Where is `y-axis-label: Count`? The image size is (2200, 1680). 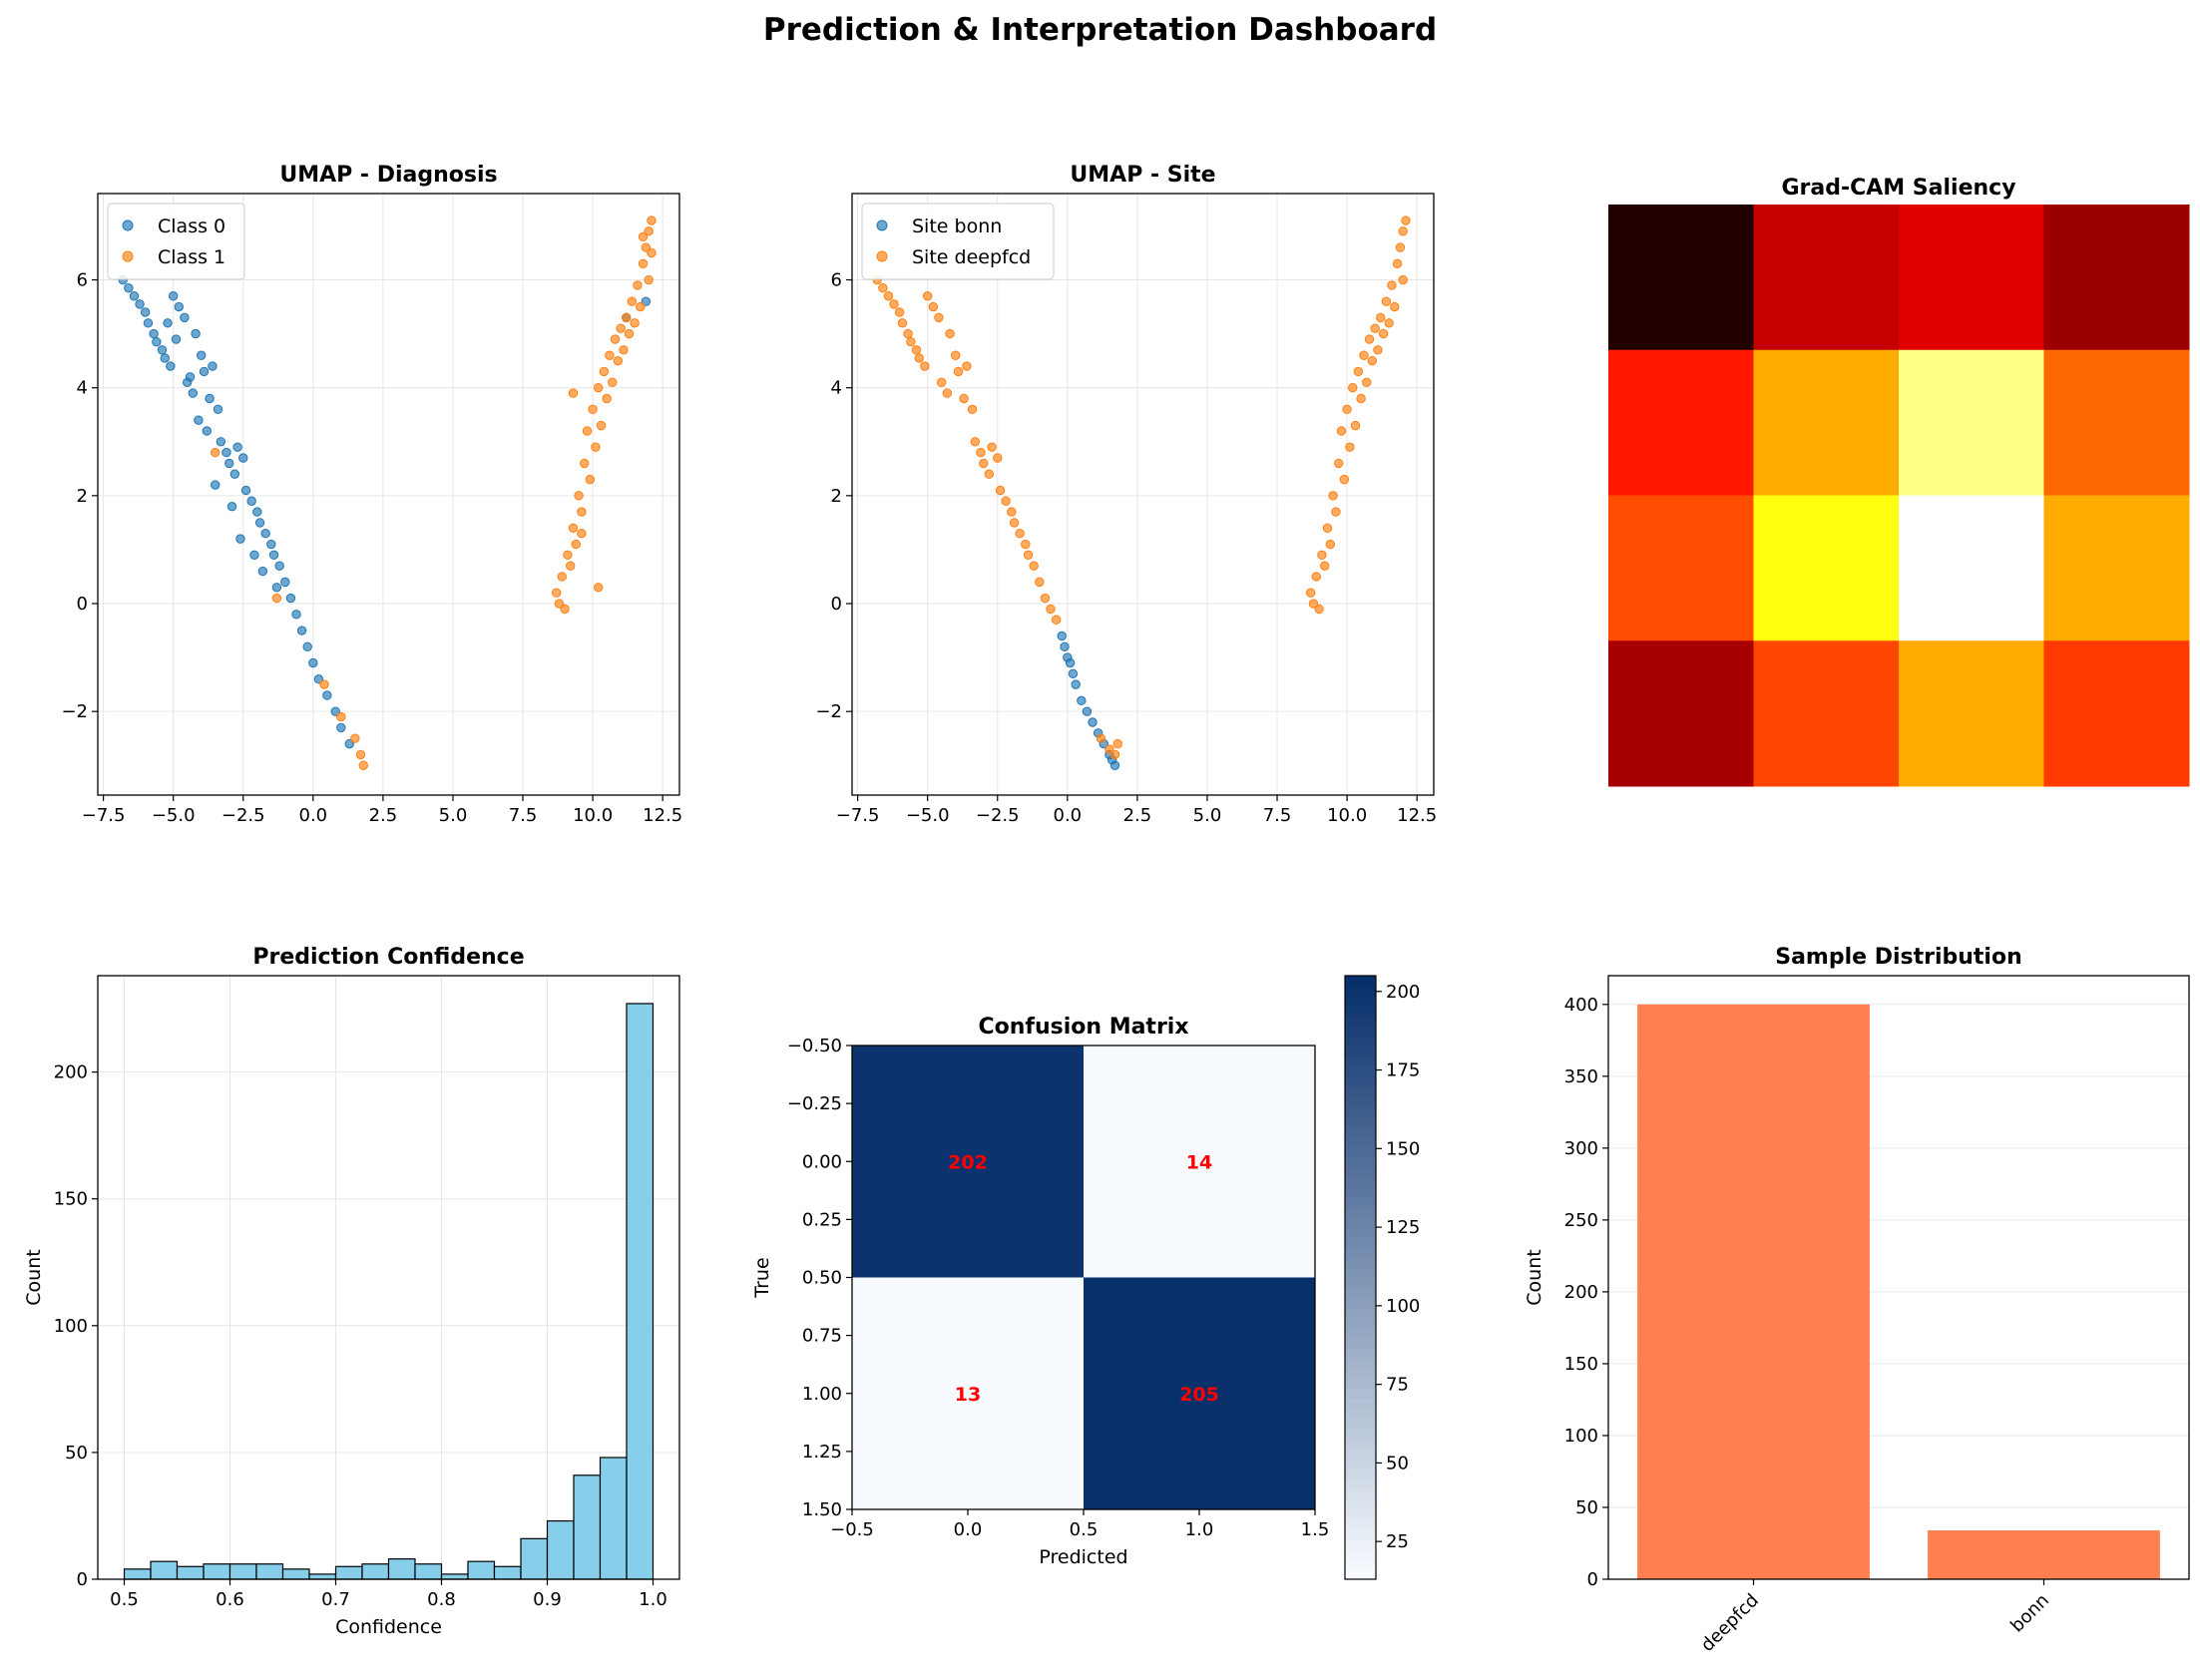
y-axis-label: Count is located at coordinates (1534, 1277).